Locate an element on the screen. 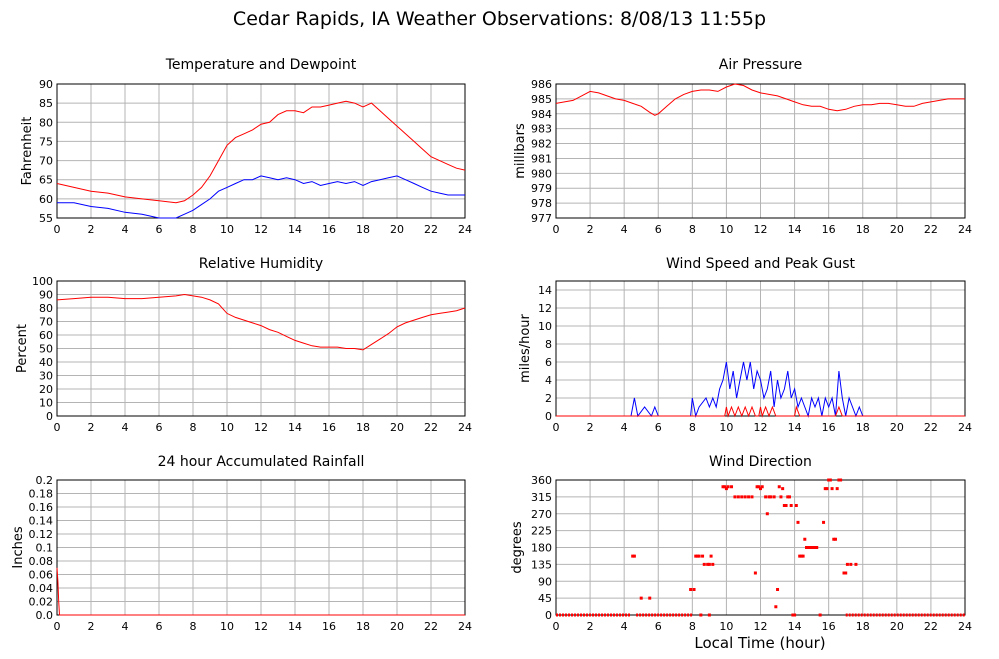  rh-x-tick-label: 4 is located at coordinates (125, 427).